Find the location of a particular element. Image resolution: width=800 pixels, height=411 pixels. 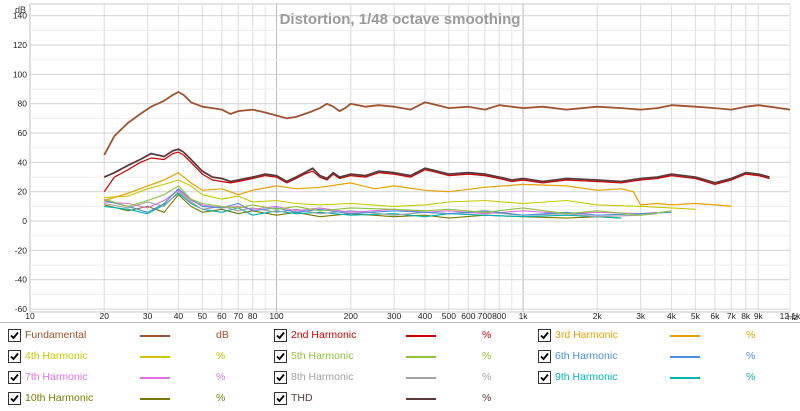

legend-label-5th-harmonic: 5th Harmonic is located at coordinates (322, 356).